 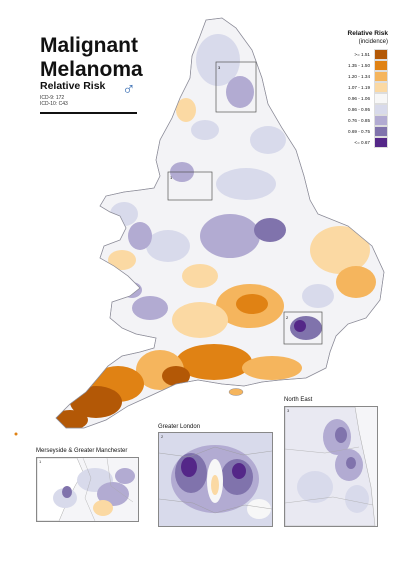 What do you see at coordinates (303, 328) in the screenshot?
I see `locator-box-london` at bounding box center [303, 328].